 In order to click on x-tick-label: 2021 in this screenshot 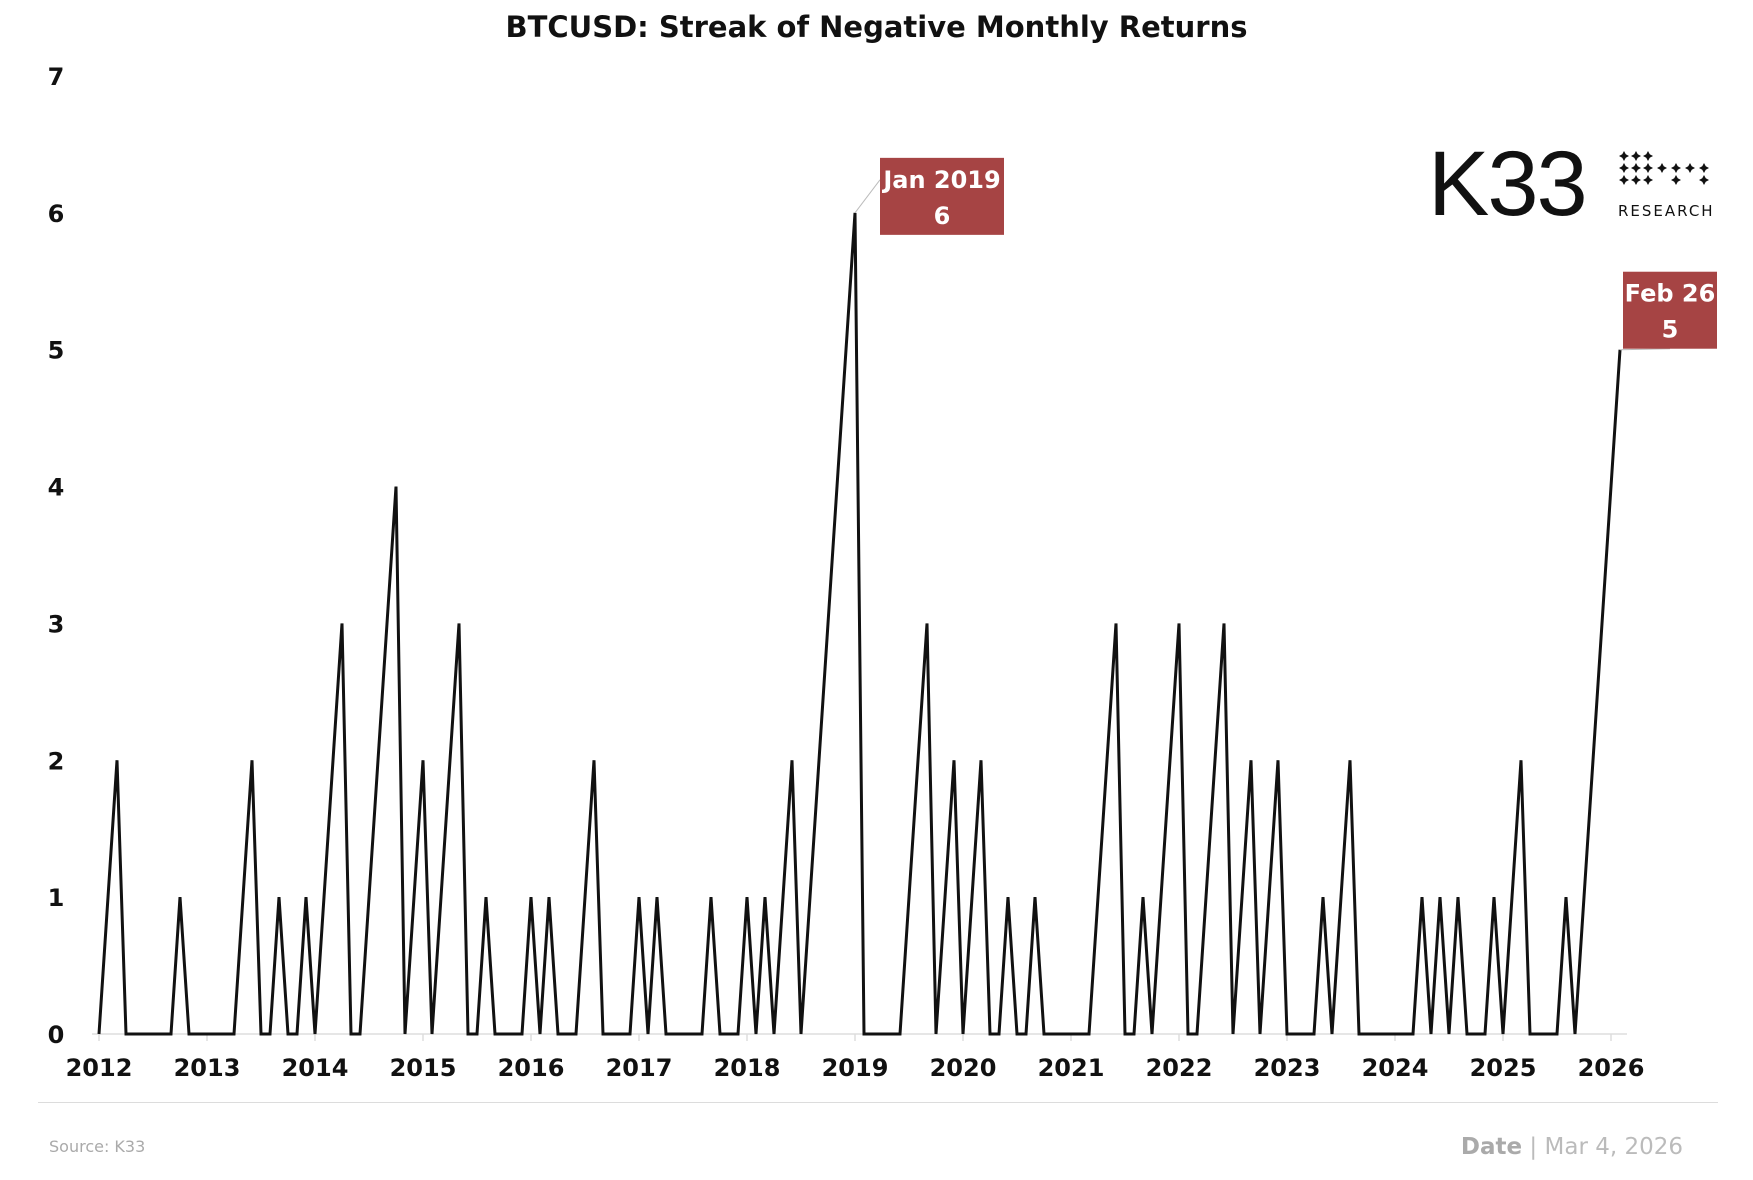, I will do `click(1071, 1068)`.